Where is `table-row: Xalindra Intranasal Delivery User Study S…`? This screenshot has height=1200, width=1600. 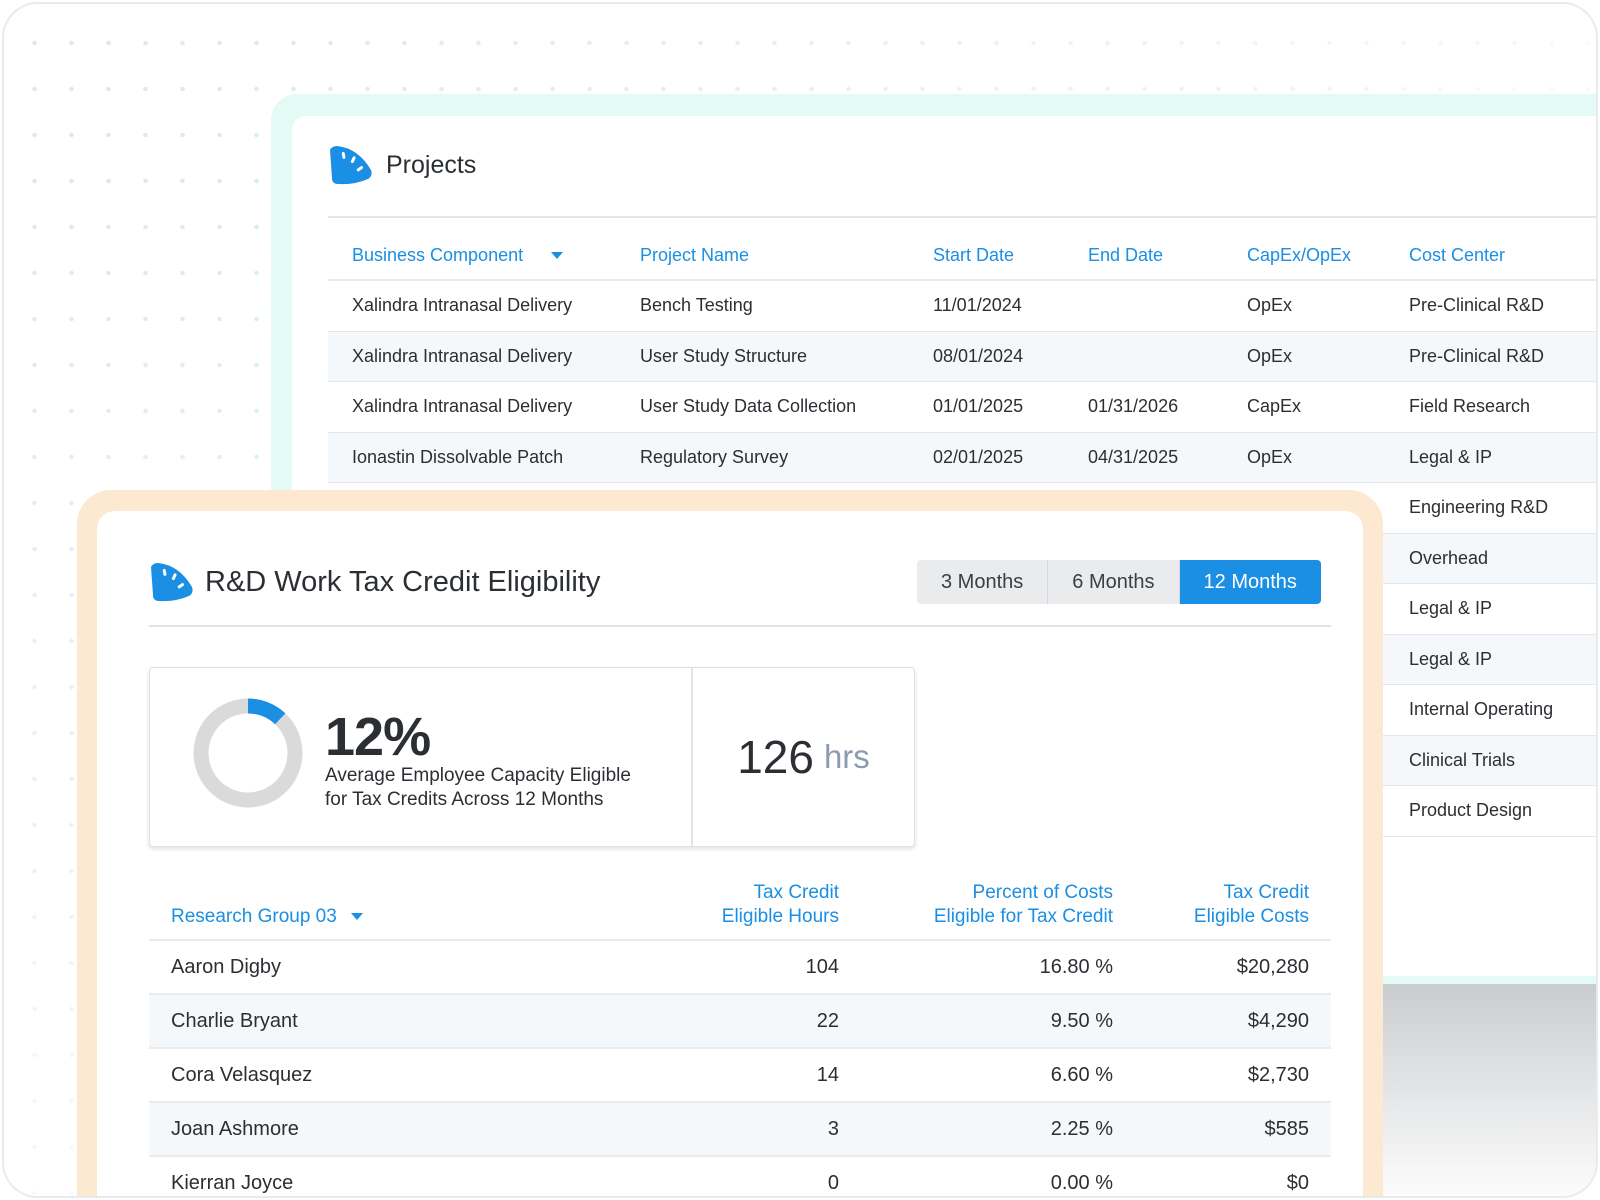
table-row: Xalindra Intranasal Delivery User Study S… is located at coordinates (962, 356).